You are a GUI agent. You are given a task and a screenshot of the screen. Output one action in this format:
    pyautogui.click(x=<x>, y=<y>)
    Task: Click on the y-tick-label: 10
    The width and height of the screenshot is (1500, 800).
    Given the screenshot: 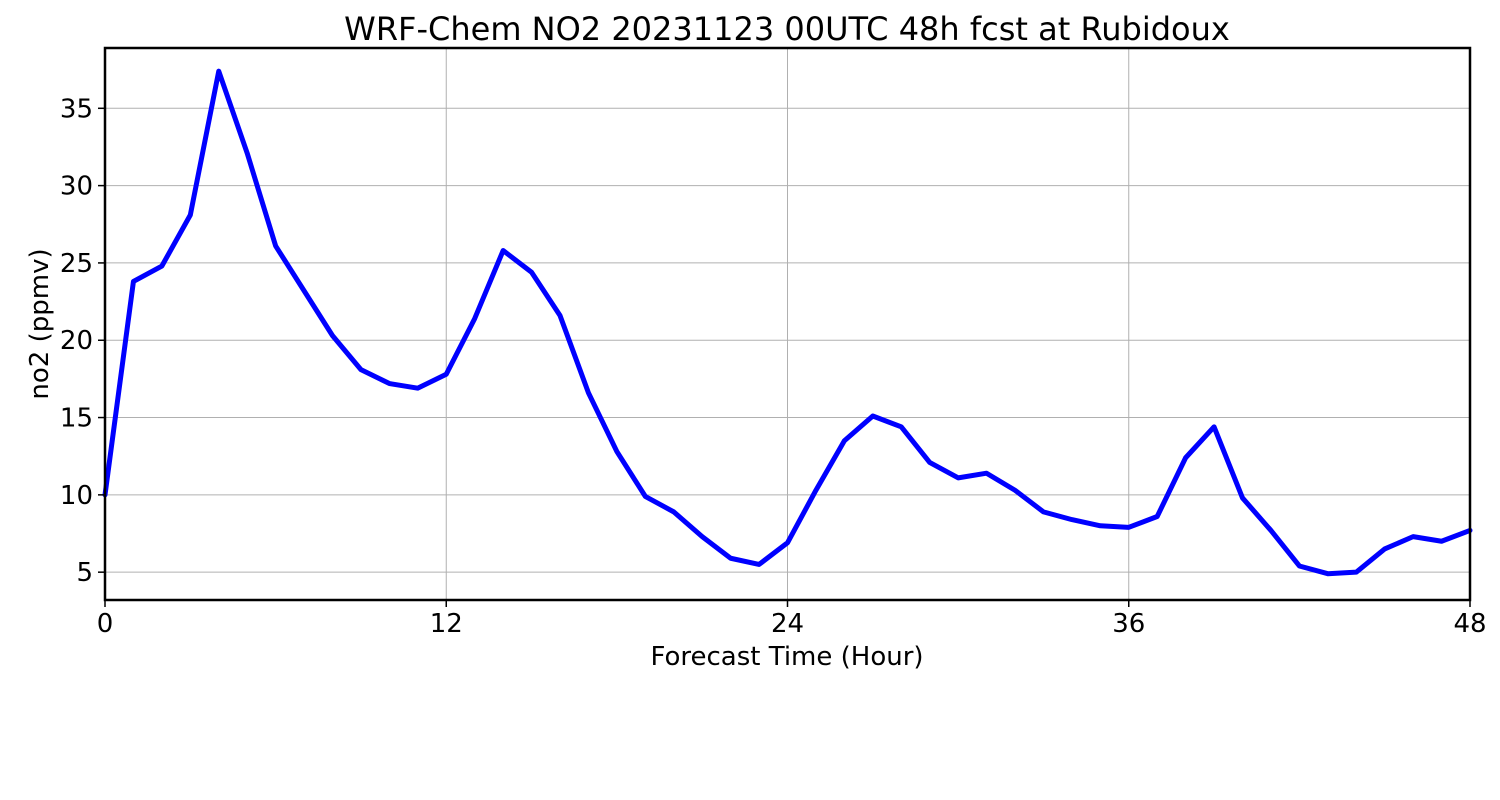 What is the action you would take?
    pyautogui.click(x=76, y=496)
    